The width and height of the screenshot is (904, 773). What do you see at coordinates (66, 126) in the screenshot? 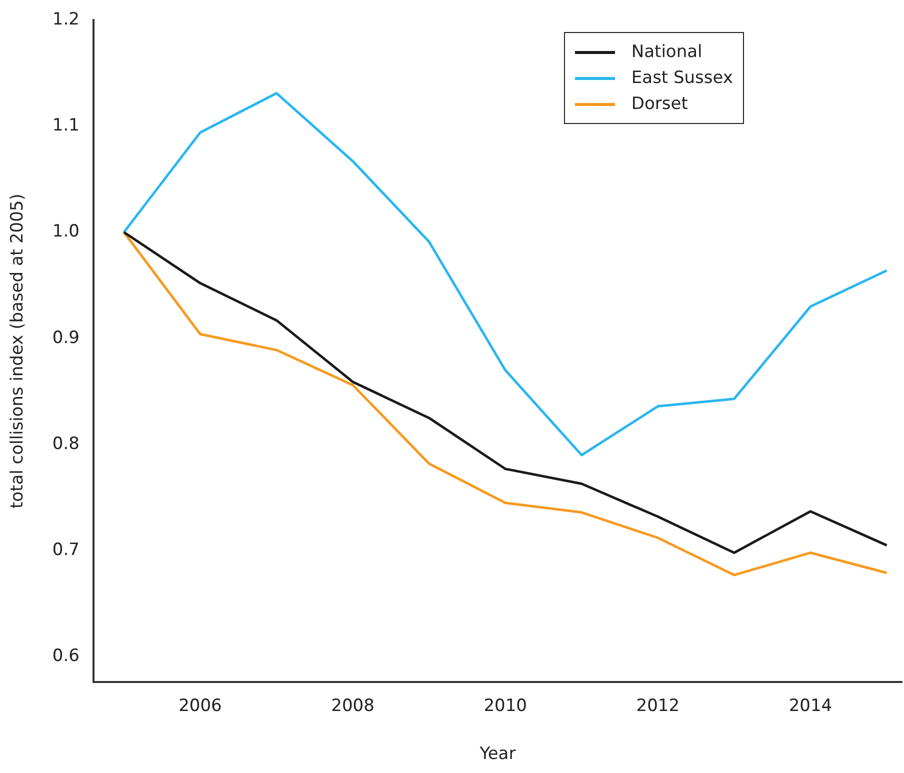
I see `y-tick-label: 1.1` at bounding box center [66, 126].